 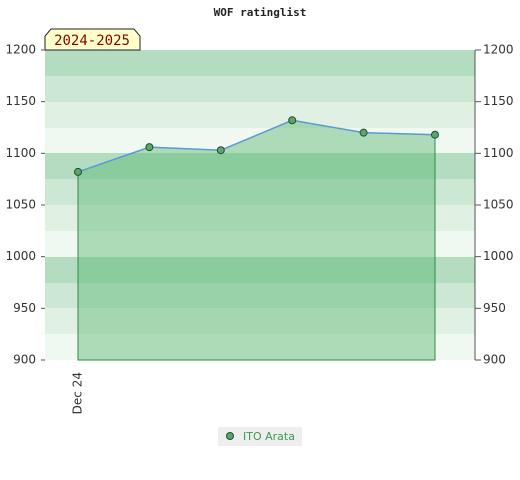 What do you see at coordinates (20, 153) in the screenshot?
I see `y-tick-label: 1100` at bounding box center [20, 153].